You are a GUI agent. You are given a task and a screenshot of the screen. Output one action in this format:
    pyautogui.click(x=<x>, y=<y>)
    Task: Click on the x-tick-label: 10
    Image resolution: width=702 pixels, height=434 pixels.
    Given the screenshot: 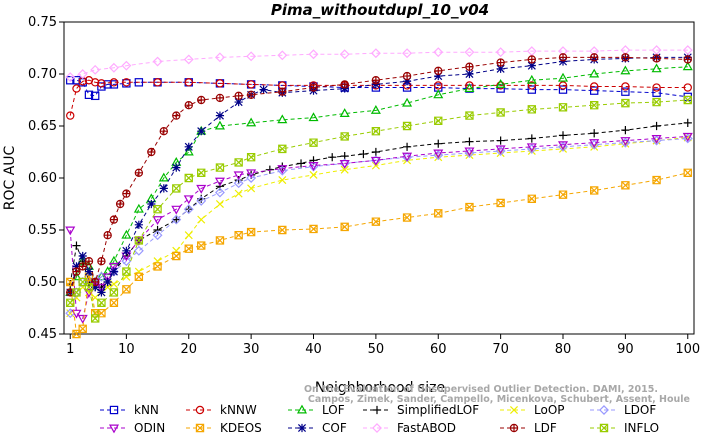 What is the action you would take?
    pyautogui.click(x=126, y=349)
    